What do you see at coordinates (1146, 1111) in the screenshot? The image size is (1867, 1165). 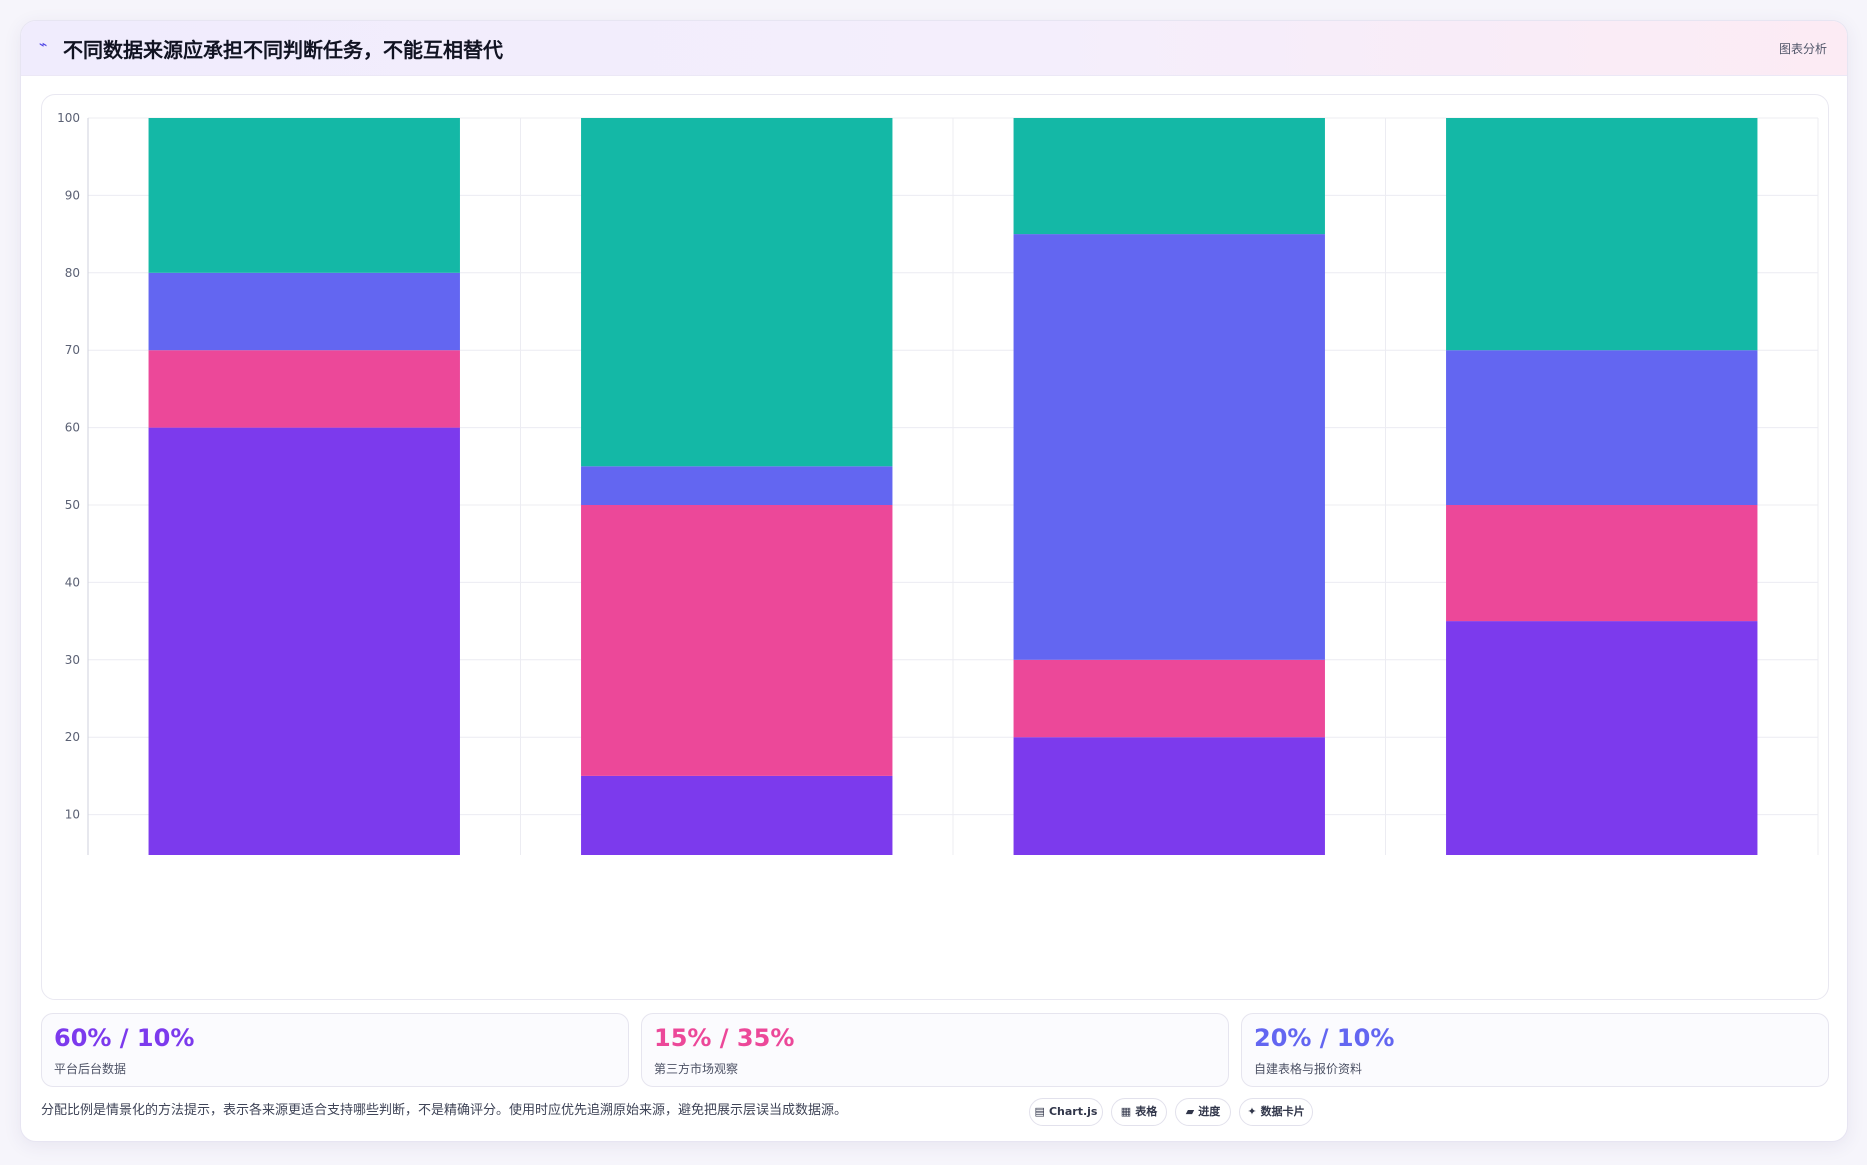 I see `chip-label: 表格` at bounding box center [1146, 1111].